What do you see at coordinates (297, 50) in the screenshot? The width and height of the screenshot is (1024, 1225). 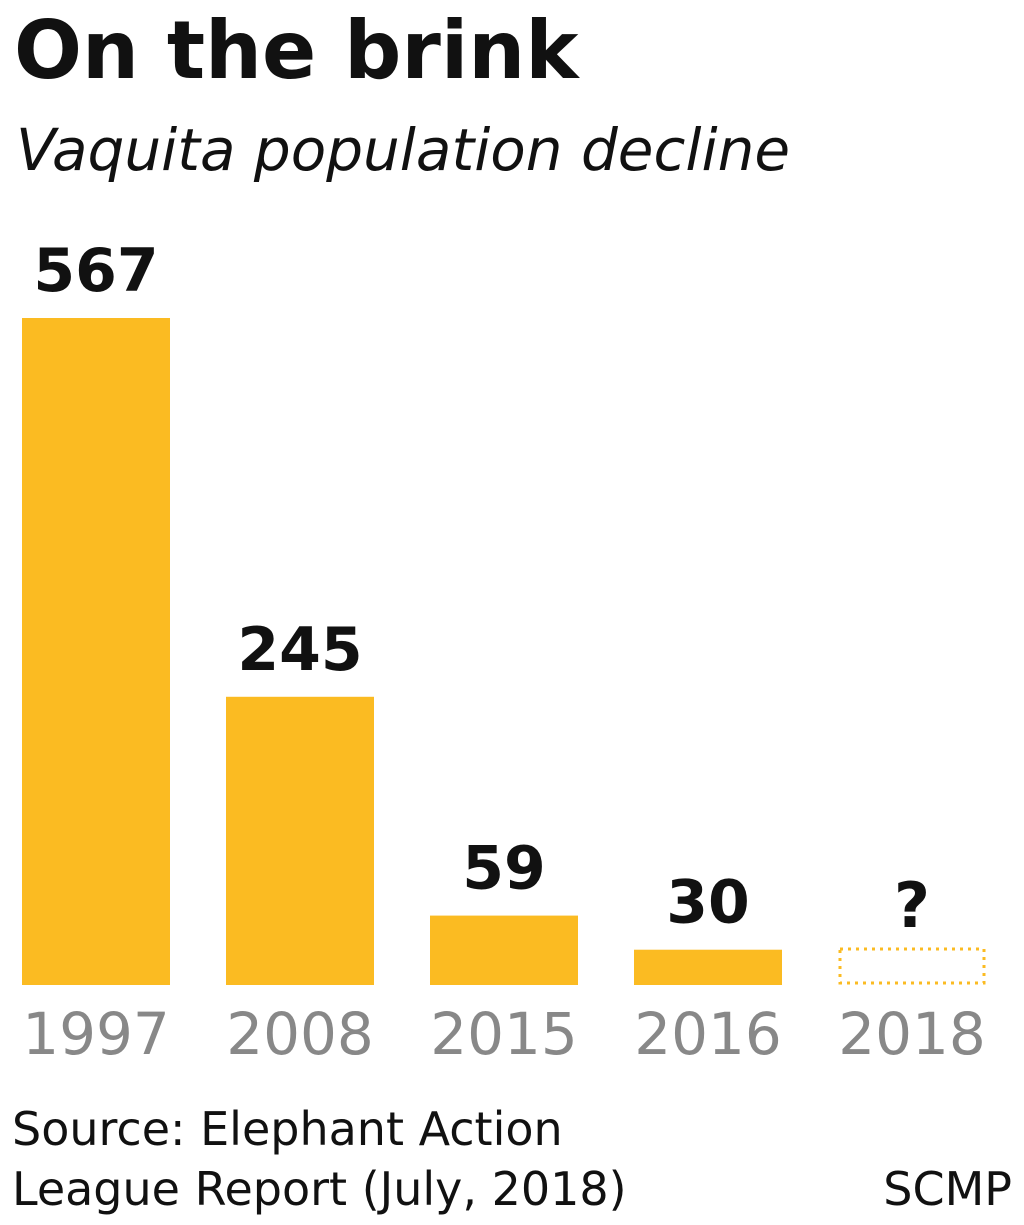 I see `chart-title: On the brink` at bounding box center [297, 50].